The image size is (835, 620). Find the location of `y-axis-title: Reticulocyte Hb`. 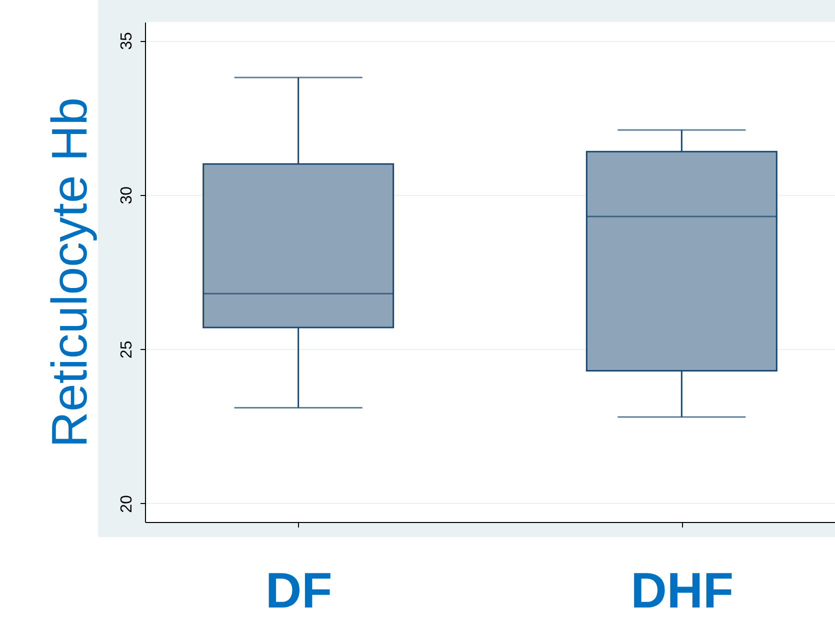

y-axis-title: Reticulocyte Hb is located at coordinates (70, 272).